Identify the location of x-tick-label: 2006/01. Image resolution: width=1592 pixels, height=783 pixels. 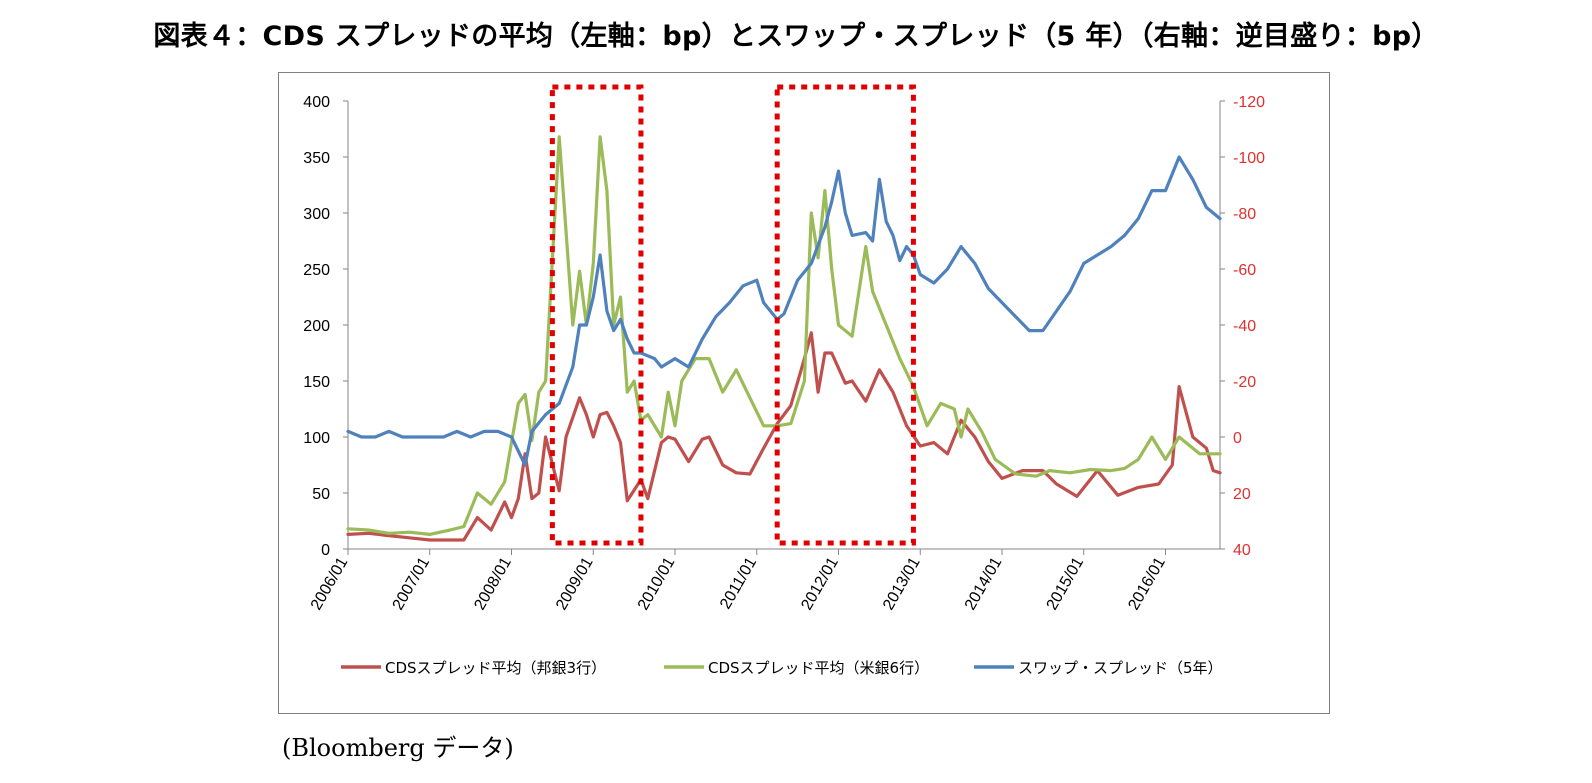
(330, 583).